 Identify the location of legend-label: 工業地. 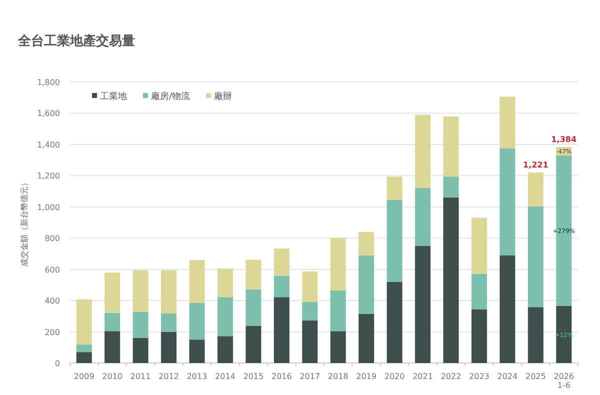
(113, 96).